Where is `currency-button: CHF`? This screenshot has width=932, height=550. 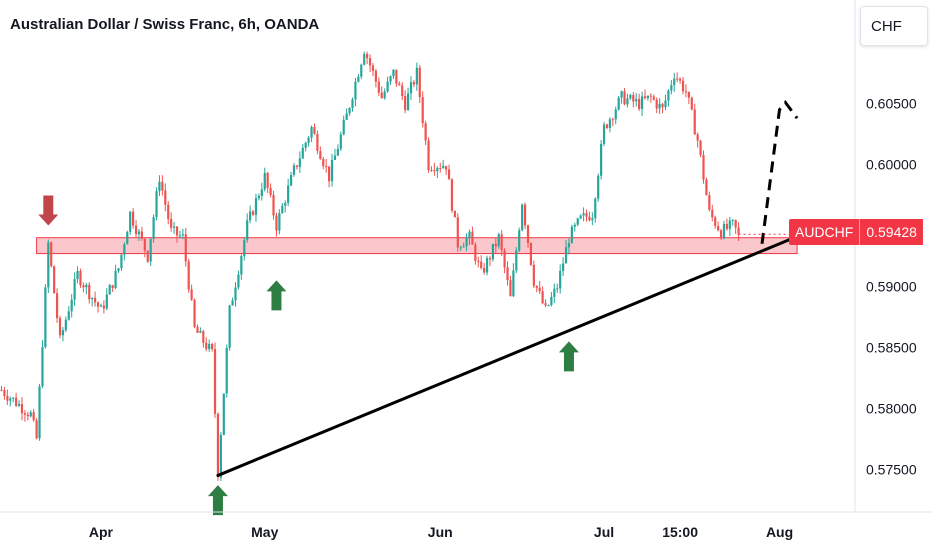
currency-button: CHF is located at coordinates (894, 26).